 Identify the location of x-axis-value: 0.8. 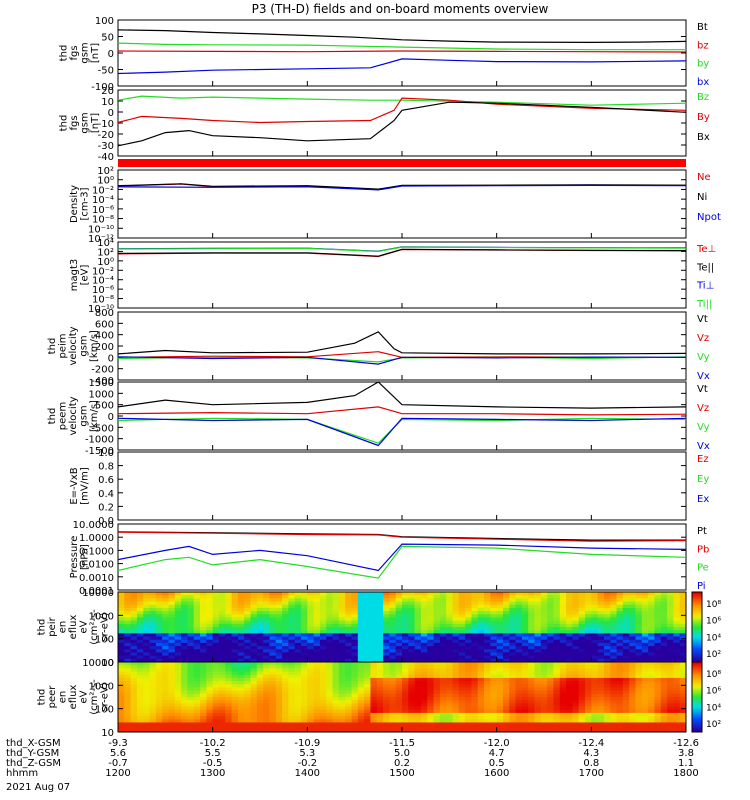
(591, 763).